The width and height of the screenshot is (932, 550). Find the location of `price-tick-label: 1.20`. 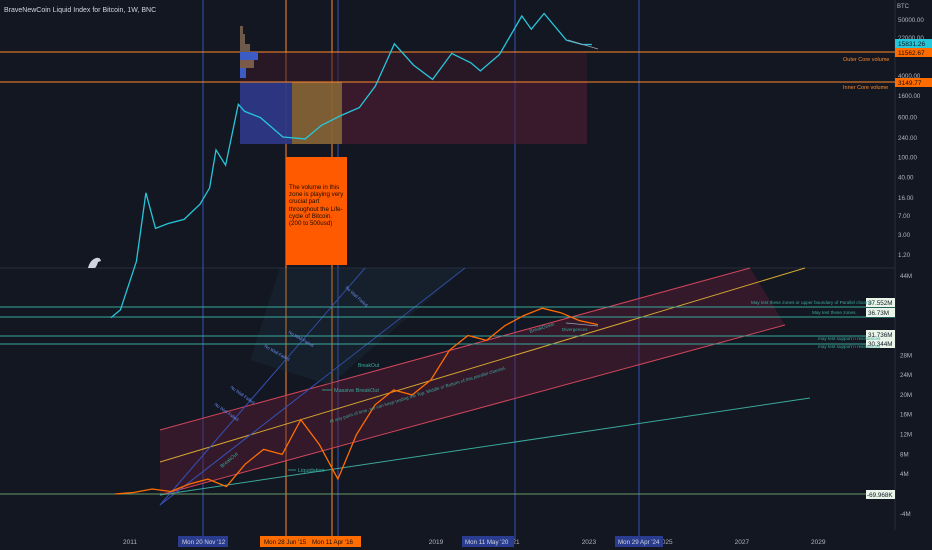

price-tick-label: 1.20 is located at coordinates (904, 255).